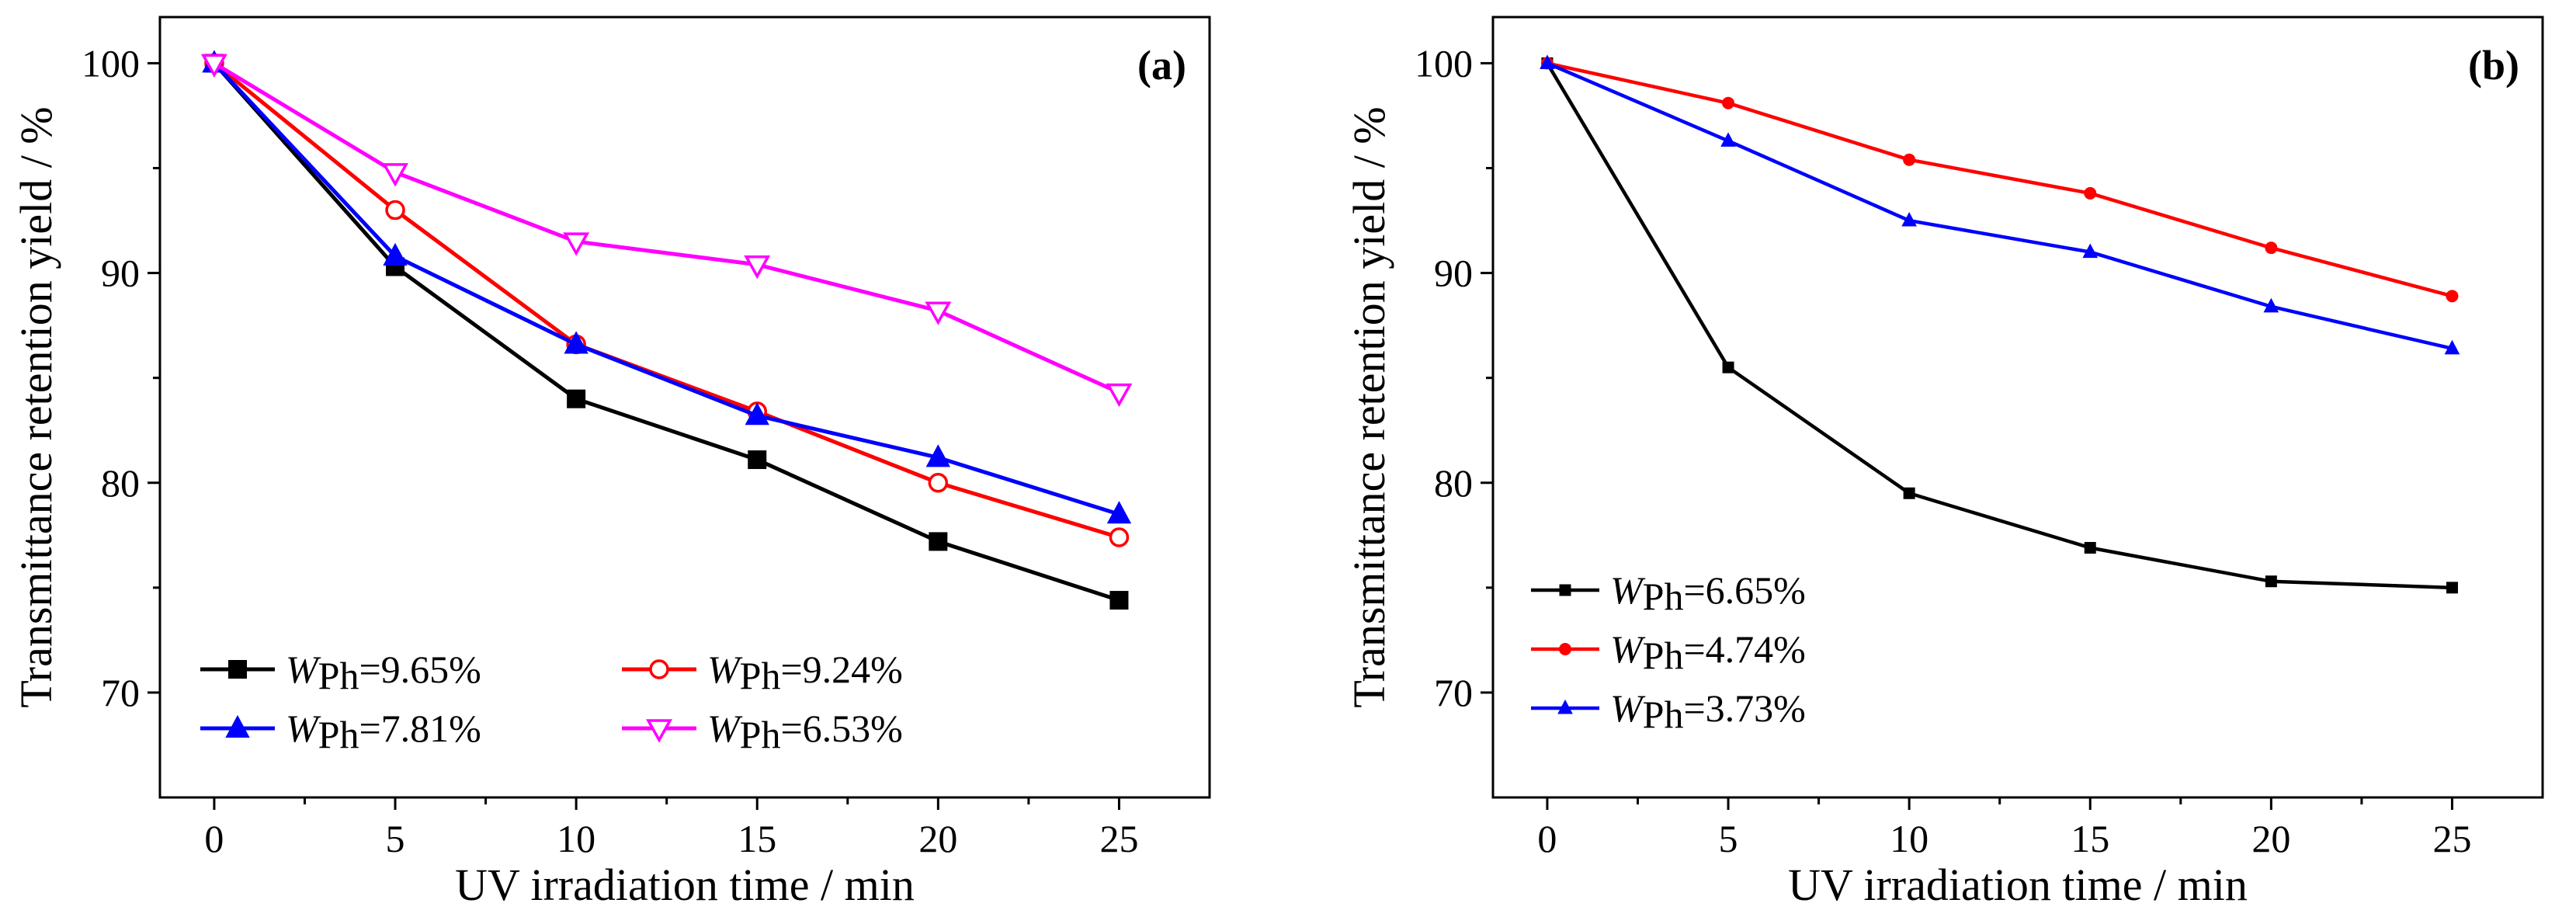 The height and width of the screenshot is (924, 2576). Describe the element at coordinates (841, 669) in the screenshot. I see `legend-value-a-1: =9.24%` at that location.